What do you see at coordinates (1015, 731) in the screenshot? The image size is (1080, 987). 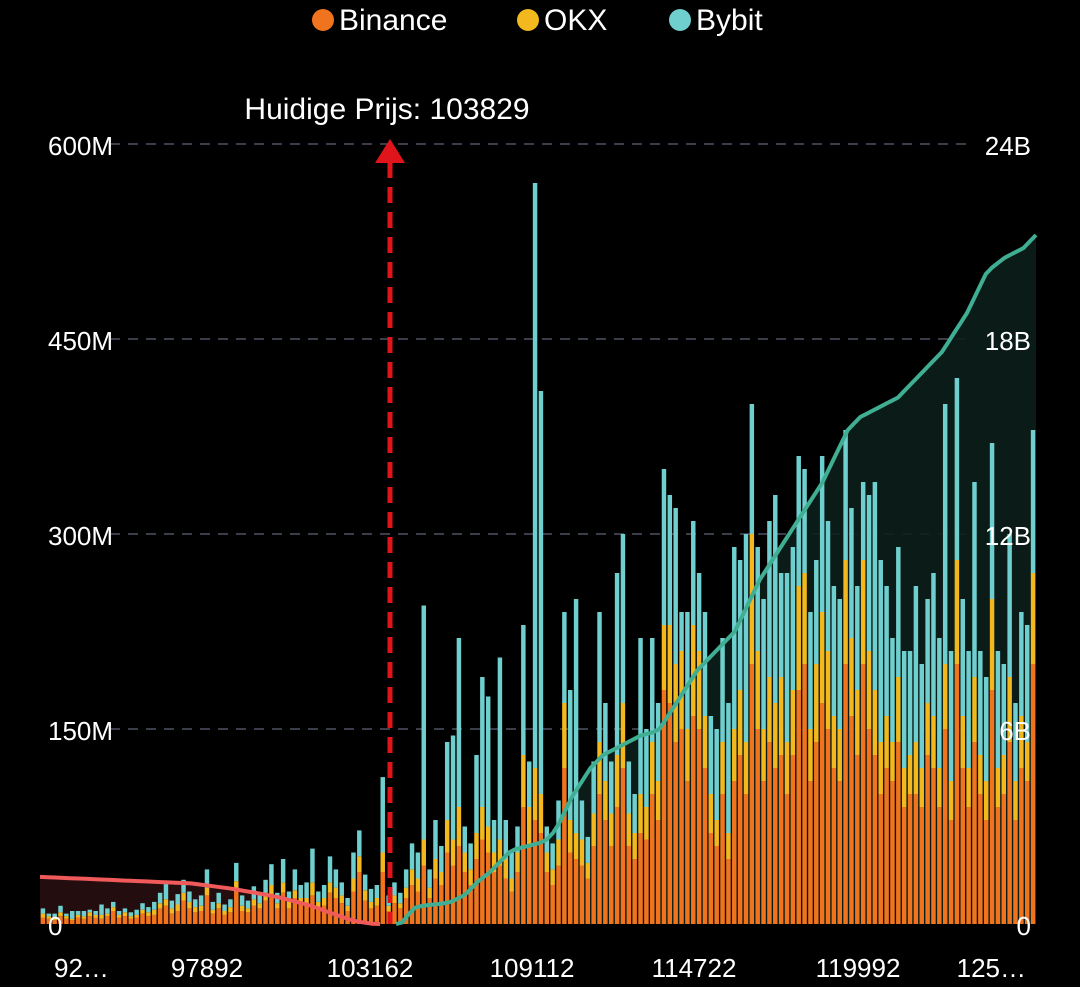 I see `y-right-tick: 6B` at bounding box center [1015, 731].